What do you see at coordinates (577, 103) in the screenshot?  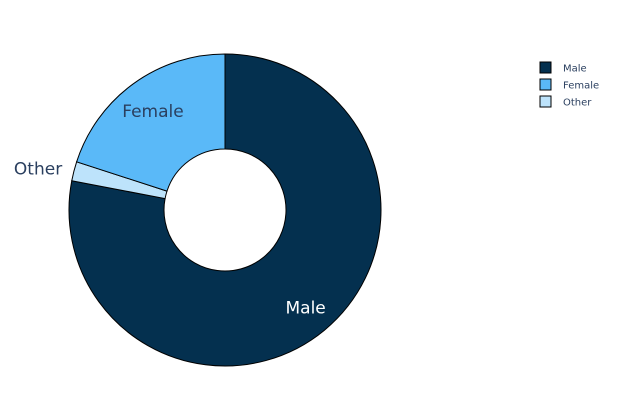 I see `legend-label-other: Other` at bounding box center [577, 103].